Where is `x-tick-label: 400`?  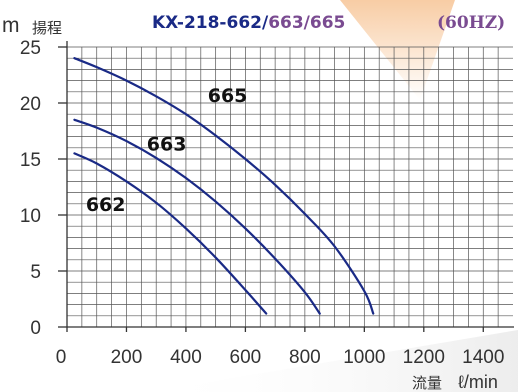 x-tick-label: 400 is located at coordinates (186, 357).